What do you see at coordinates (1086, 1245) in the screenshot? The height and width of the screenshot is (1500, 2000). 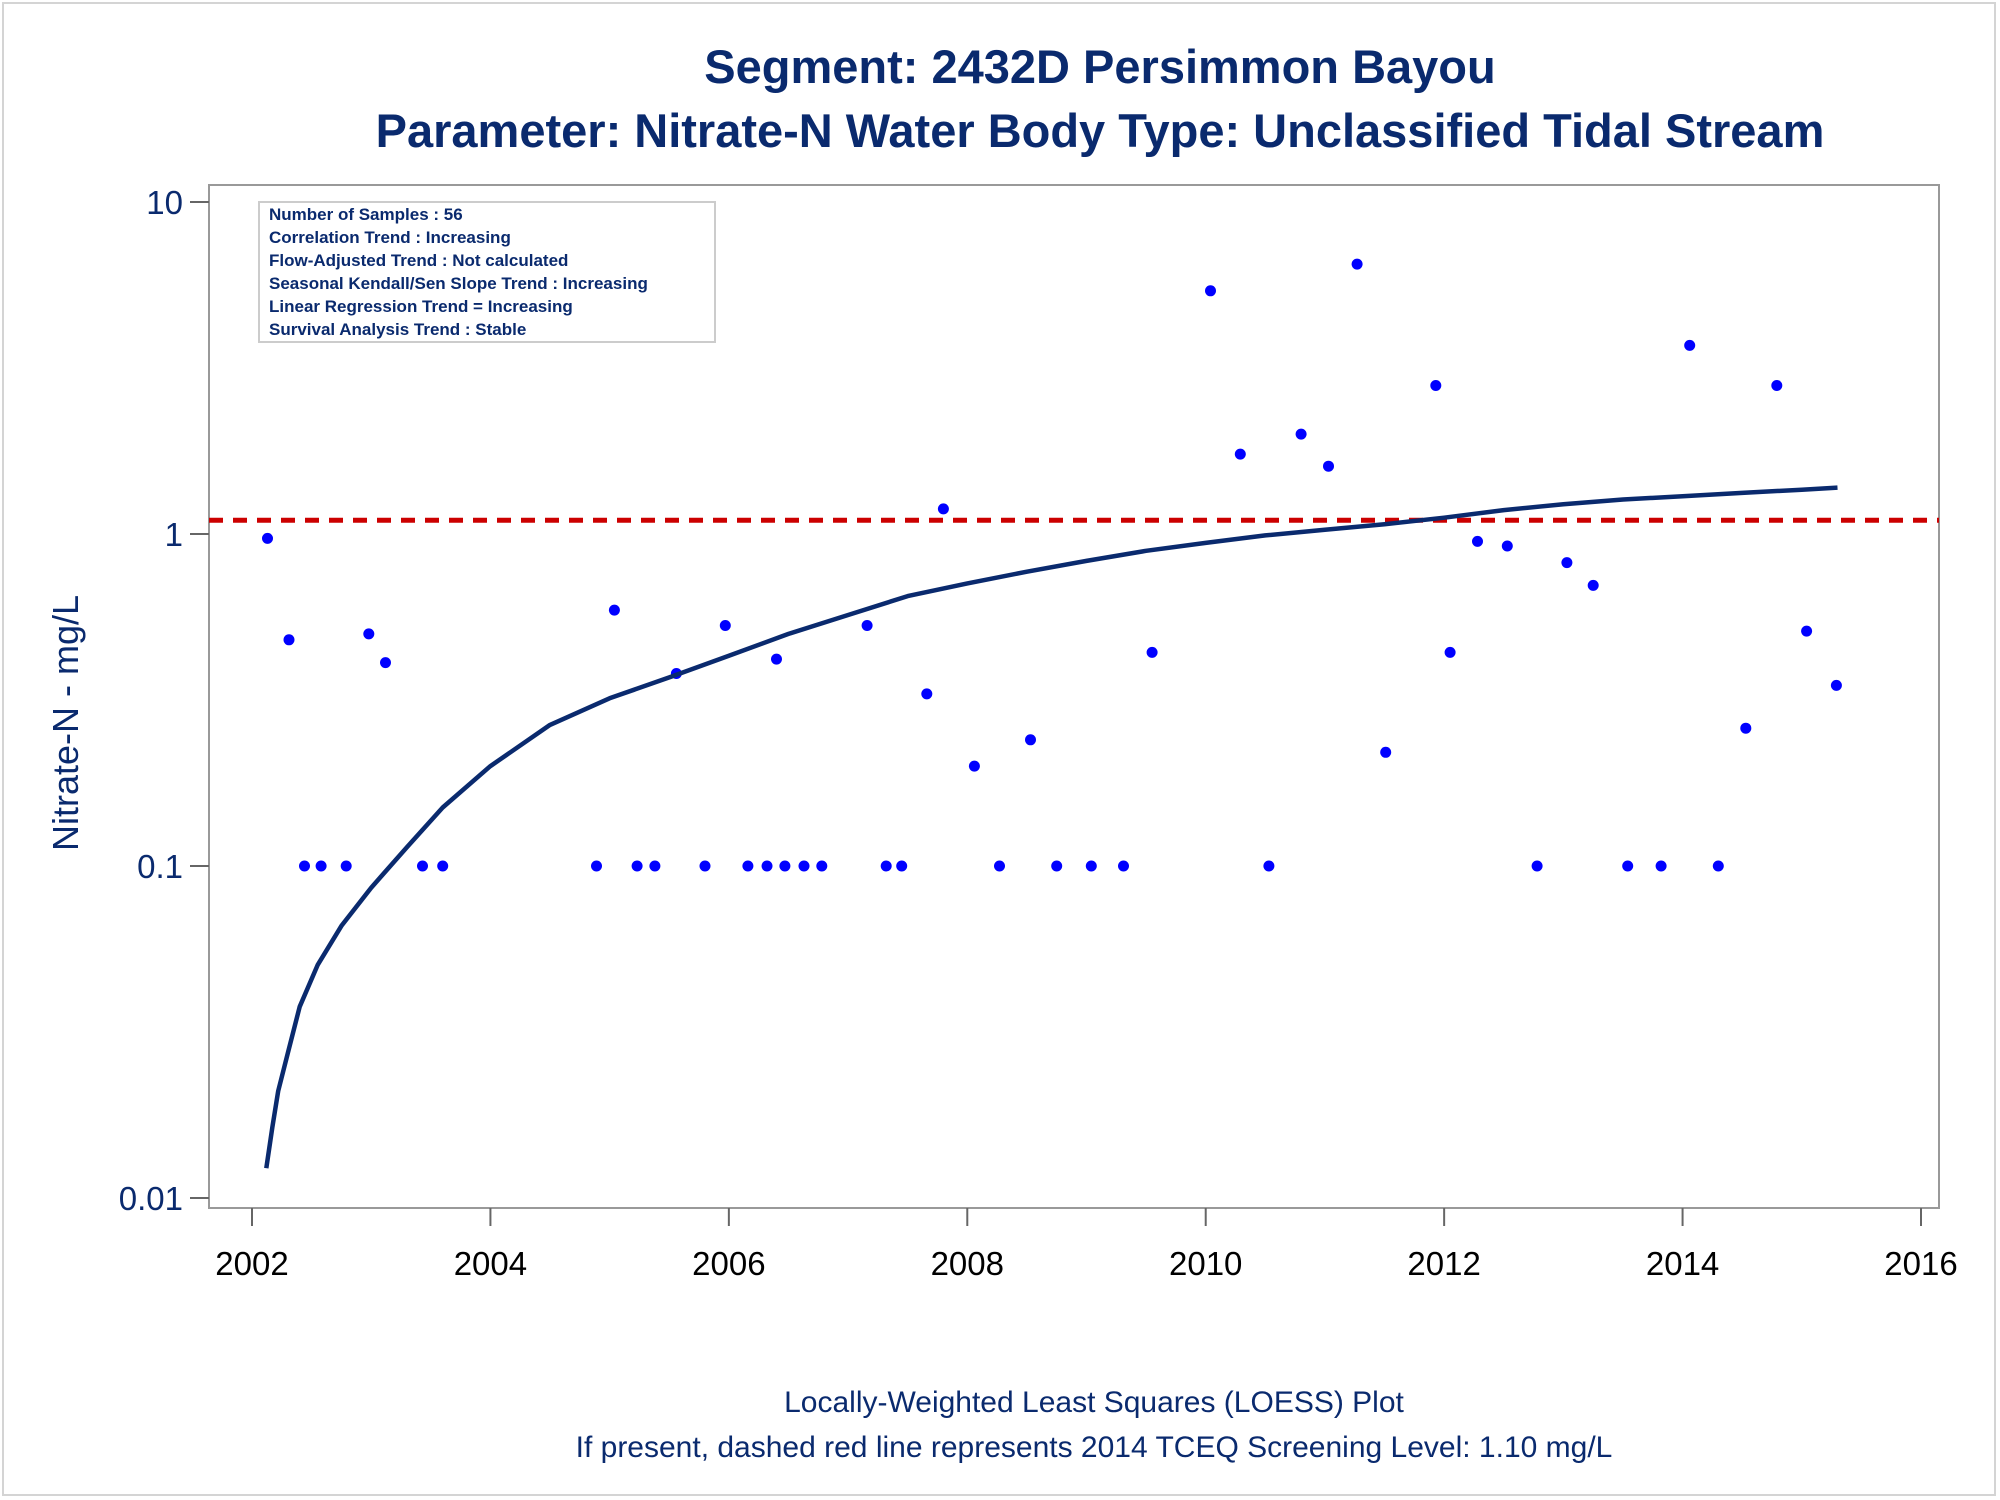 I see `x-axis: 2002 2004 2006 2008 2010 2012 2014 2016` at bounding box center [1086, 1245].